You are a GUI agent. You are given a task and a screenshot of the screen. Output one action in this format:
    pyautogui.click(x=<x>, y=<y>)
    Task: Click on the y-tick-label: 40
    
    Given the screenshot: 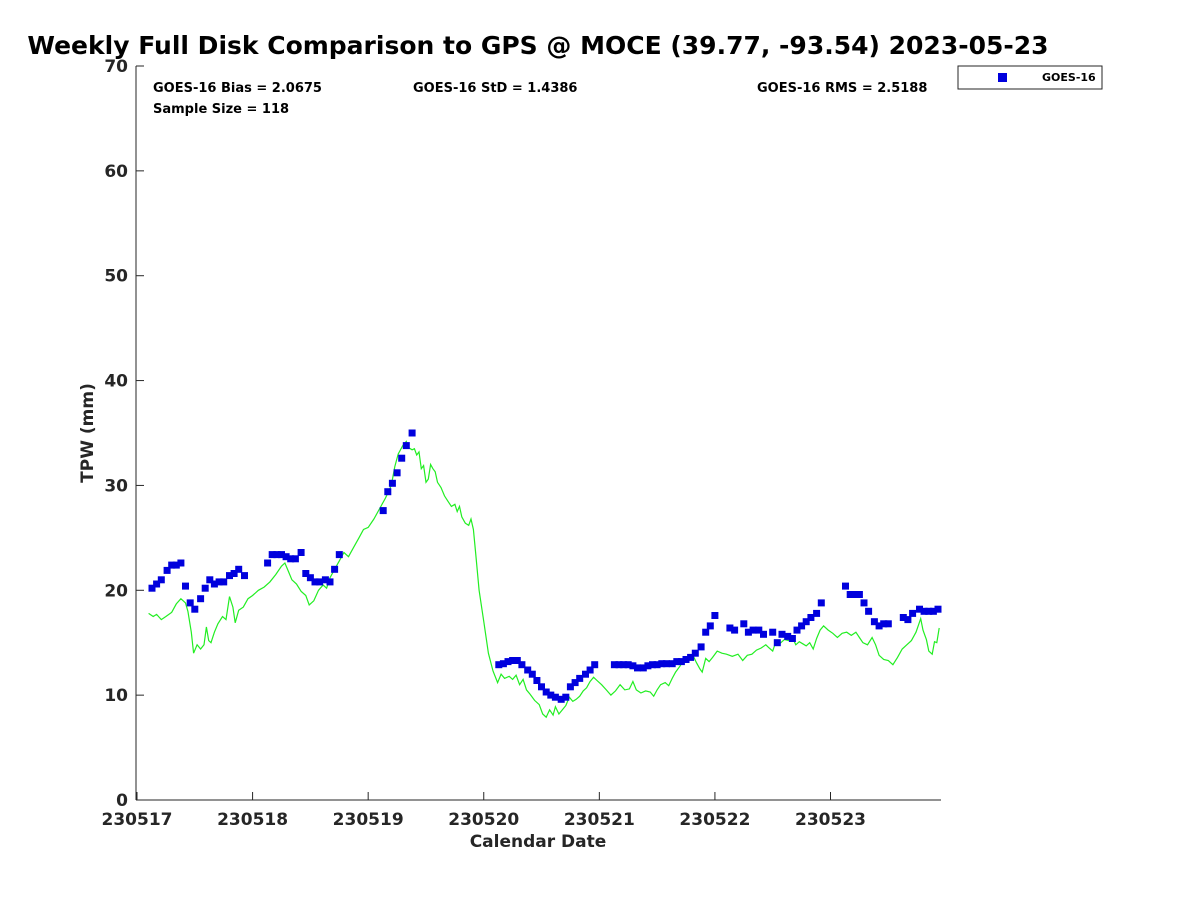 What is the action you would take?
    pyautogui.click(x=116, y=382)
    